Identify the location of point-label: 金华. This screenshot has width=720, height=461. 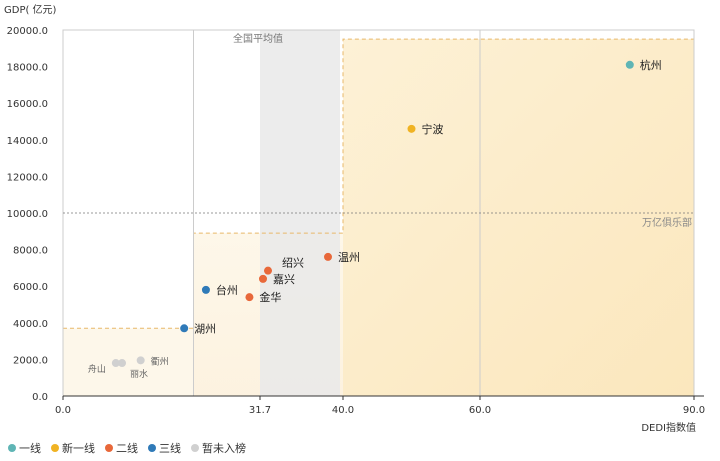
(270, 297).